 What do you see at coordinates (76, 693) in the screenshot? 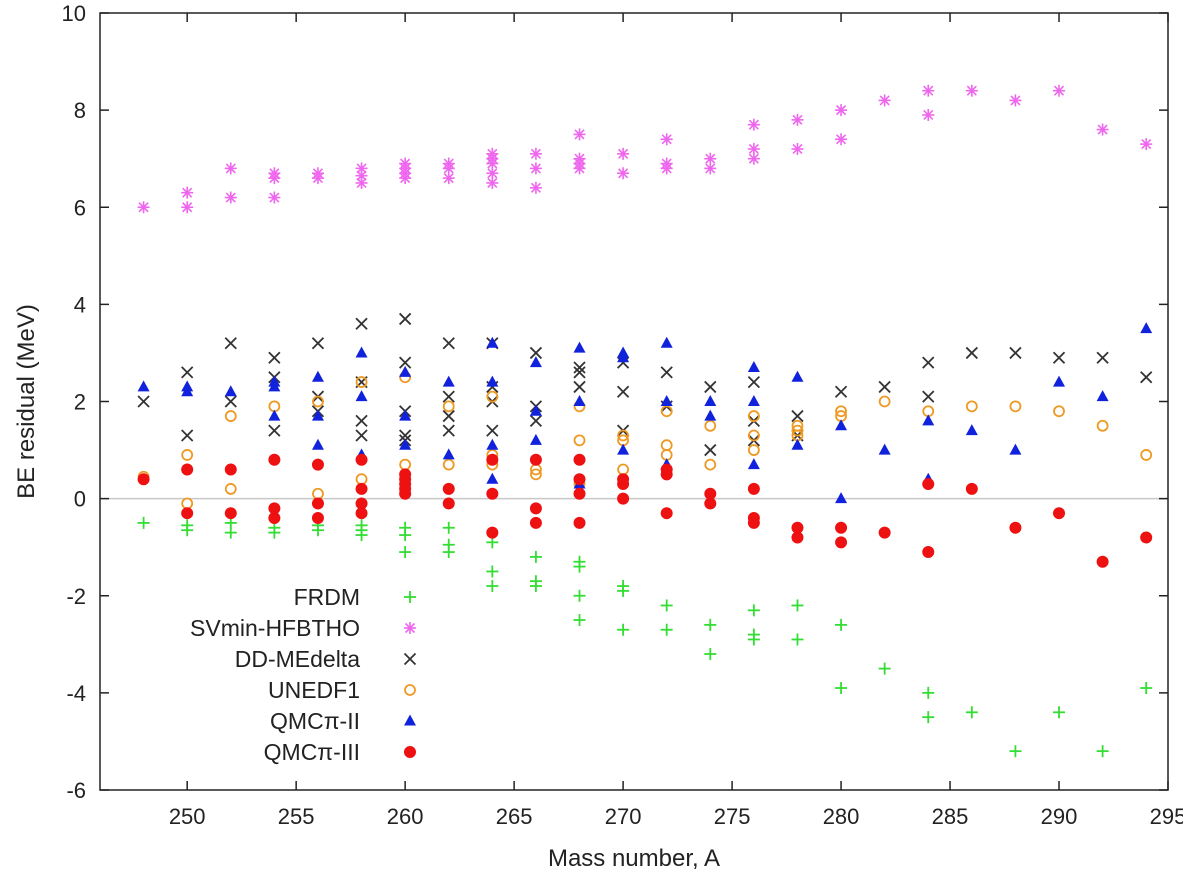
I see `y-tick-label: -4` at bounding box center [76, 693].